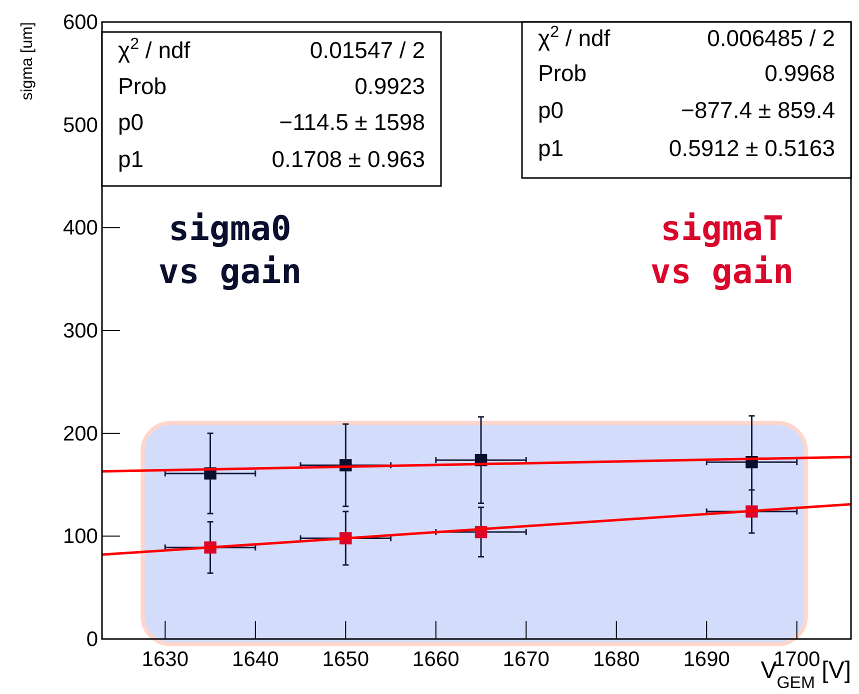 Image resolution: width=859 pixels, height=694 pixels. Describe the element at coordinates (722, 250) in the screenshot. I see `text: sigmaT vs gain` at that location.